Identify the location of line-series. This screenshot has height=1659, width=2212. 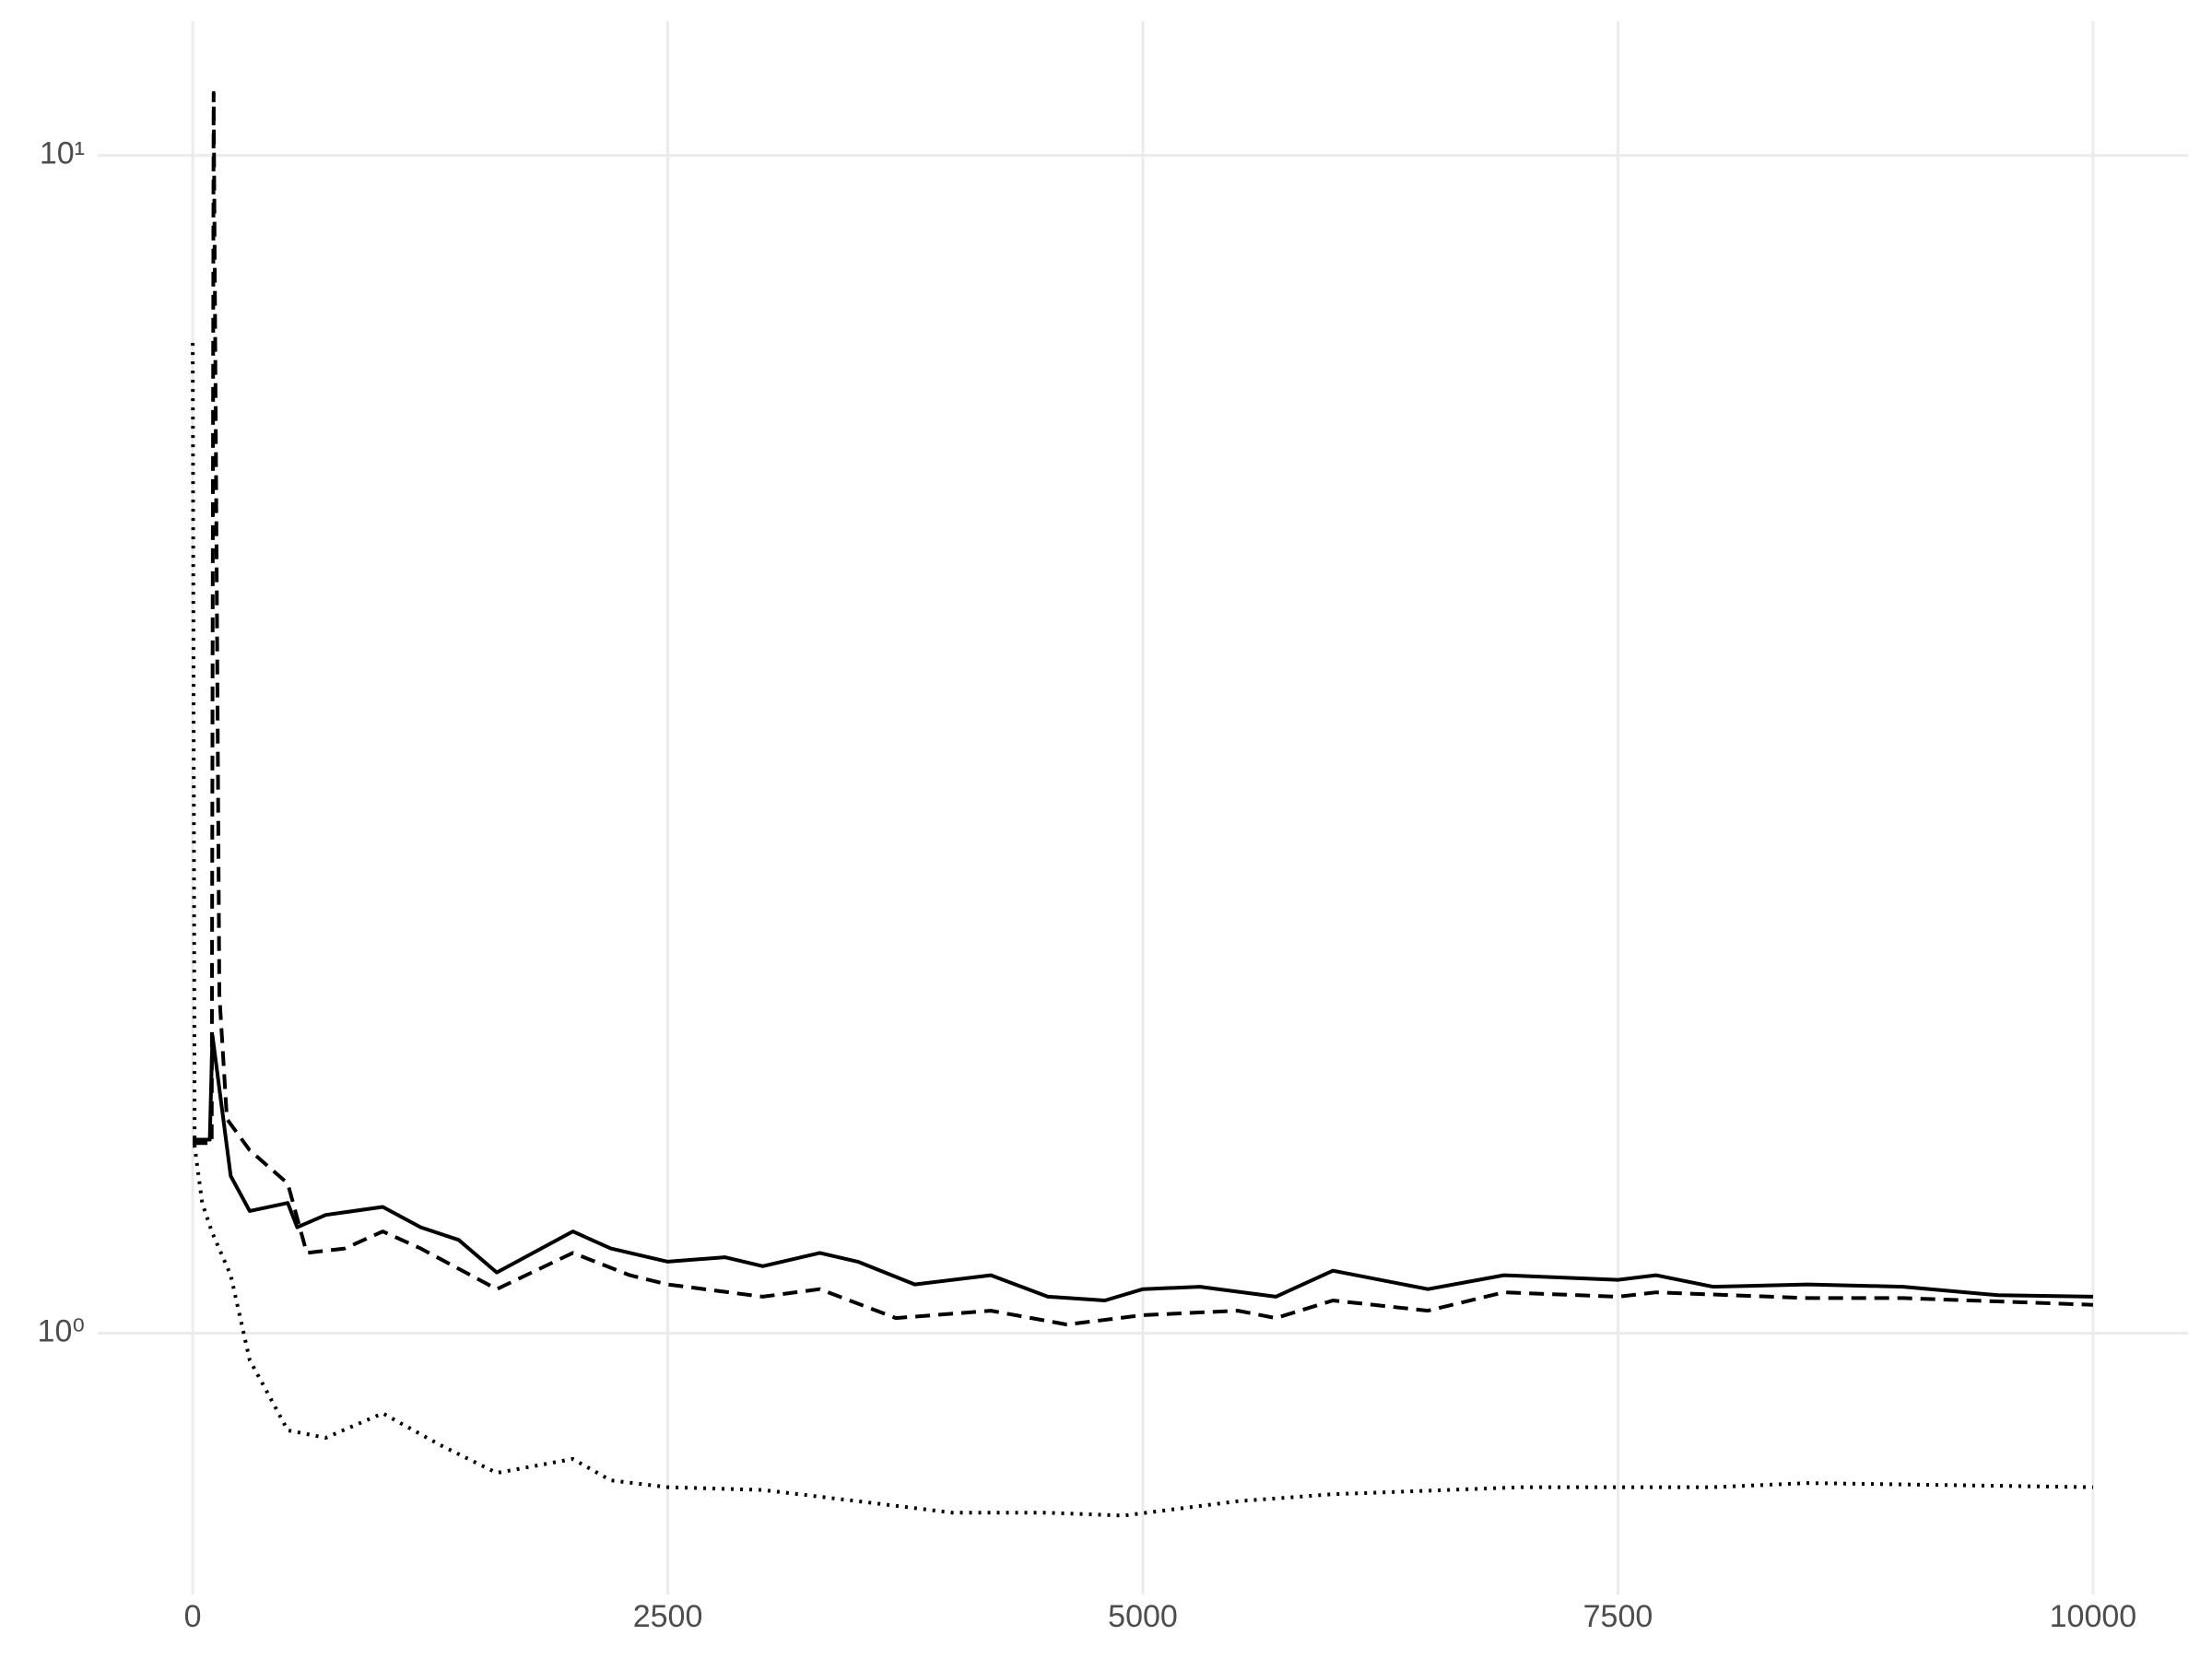
(1143, 1167).